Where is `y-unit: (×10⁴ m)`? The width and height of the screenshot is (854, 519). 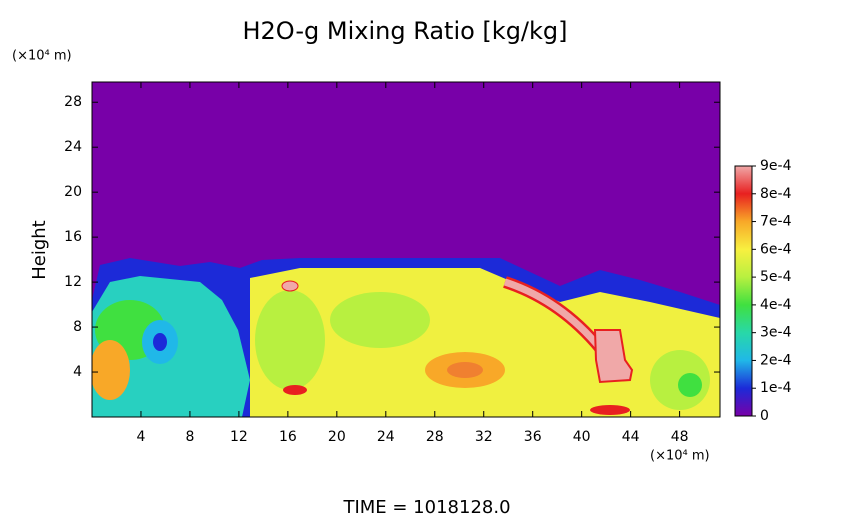 y-unit: (×10⁴ m) is located at coordinates (42, 56).